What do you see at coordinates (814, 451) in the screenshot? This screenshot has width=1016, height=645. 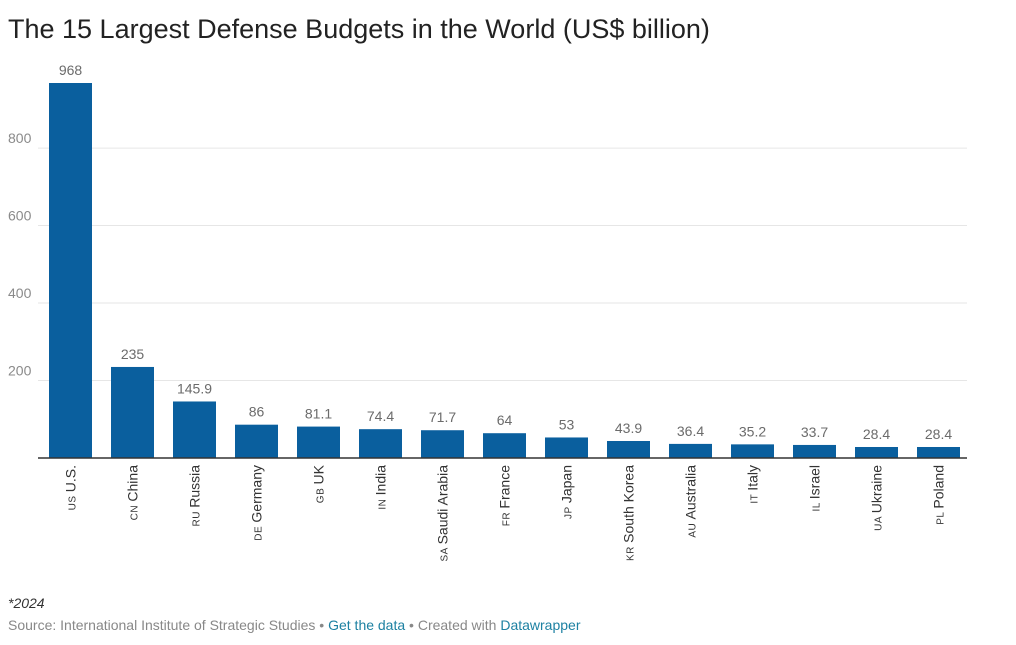 I see `bar-israel` at bounding box center [814, 451].